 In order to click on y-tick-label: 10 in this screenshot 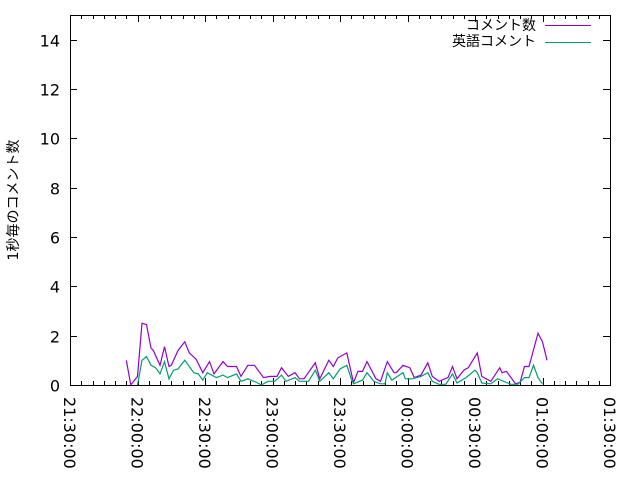, I will do `click(50, 139)`.